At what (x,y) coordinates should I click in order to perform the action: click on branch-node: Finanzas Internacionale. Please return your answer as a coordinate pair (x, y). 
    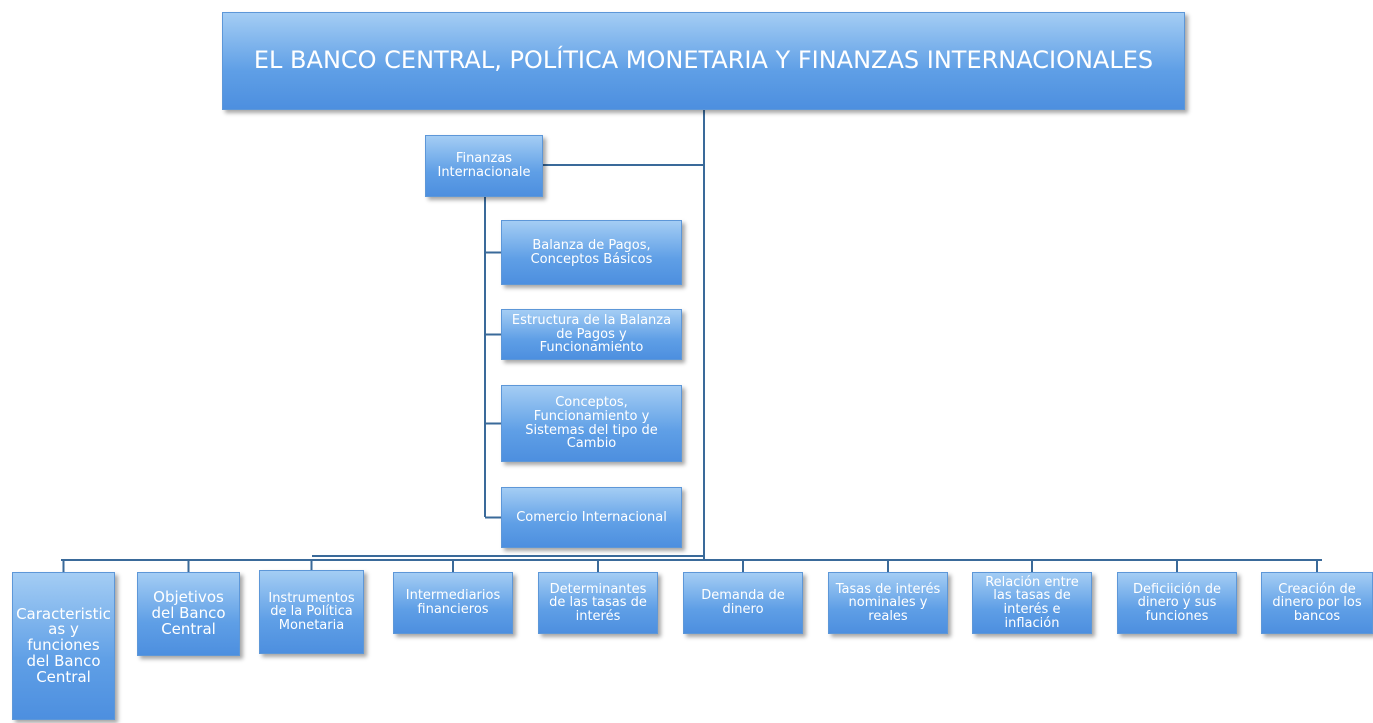
    Looking at the image, I should click on (484, 166).